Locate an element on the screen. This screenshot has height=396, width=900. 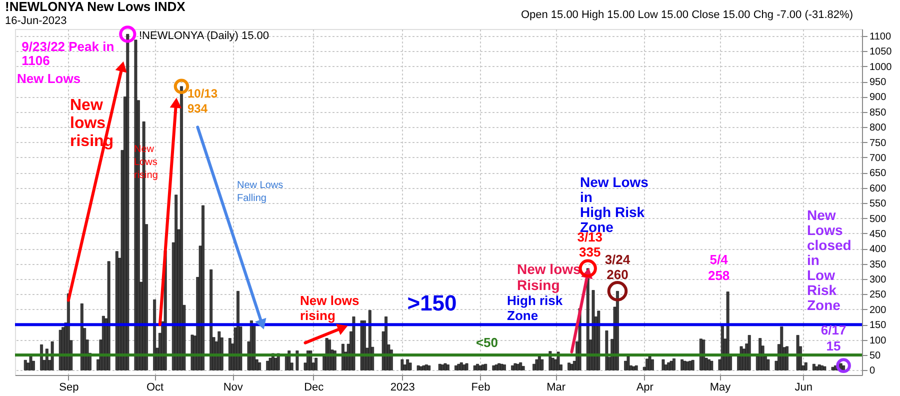
annotation: New Lows closed in Low Risk Zone is located at coordinates (829, 260).